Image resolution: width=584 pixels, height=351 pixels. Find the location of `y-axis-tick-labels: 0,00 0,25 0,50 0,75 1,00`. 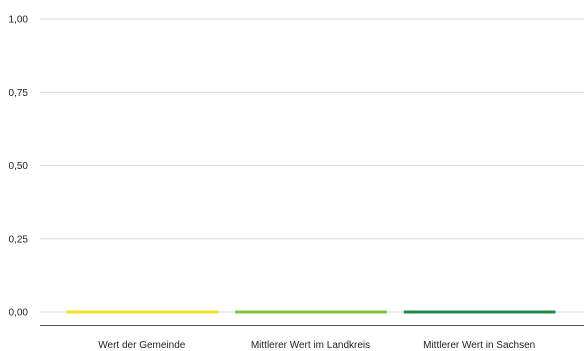

y-axis-tick-labels: 0,00 0,25 0,50 0,75 1,00 is located at coordinates (19, 167).